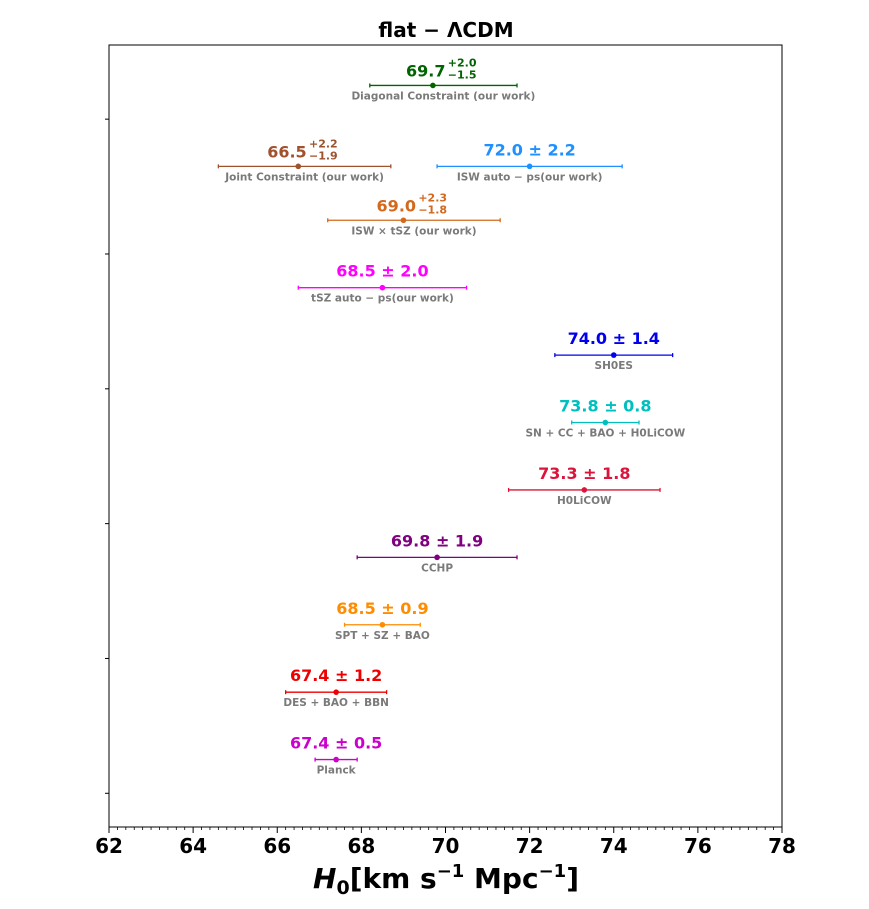  What do you see at coordinates (382, 636) in the screenshot?
I see `point-source-label: SPT + SZ + BAO` at bounding box center [382, 636].